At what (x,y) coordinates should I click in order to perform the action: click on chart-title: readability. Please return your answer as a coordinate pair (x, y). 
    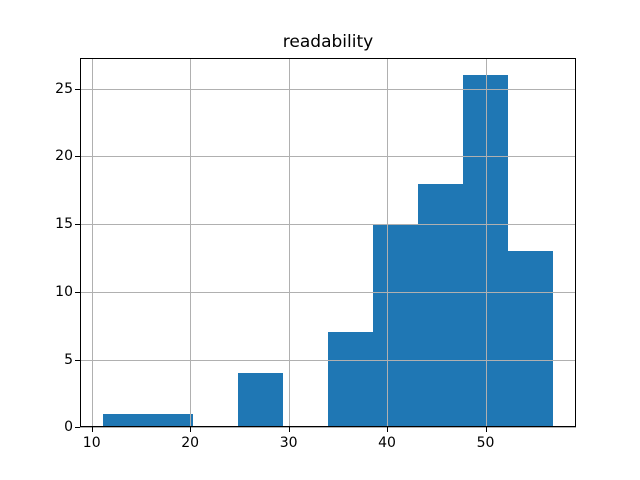
    Looking at the image, I should click on (328, 42).